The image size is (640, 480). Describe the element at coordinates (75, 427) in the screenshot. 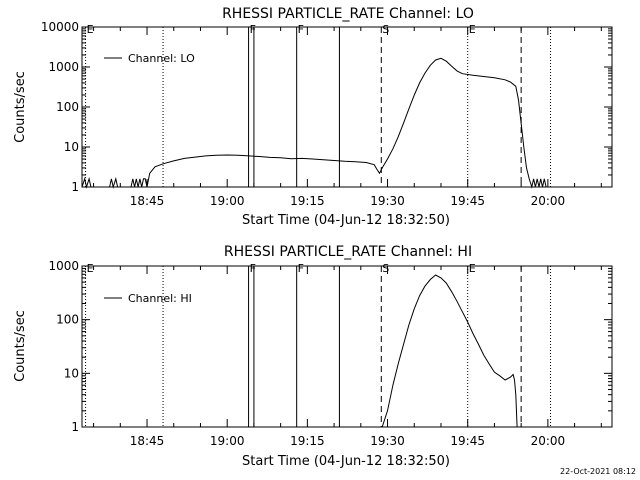

I see `hi-y-tick-label: 1` at that location.